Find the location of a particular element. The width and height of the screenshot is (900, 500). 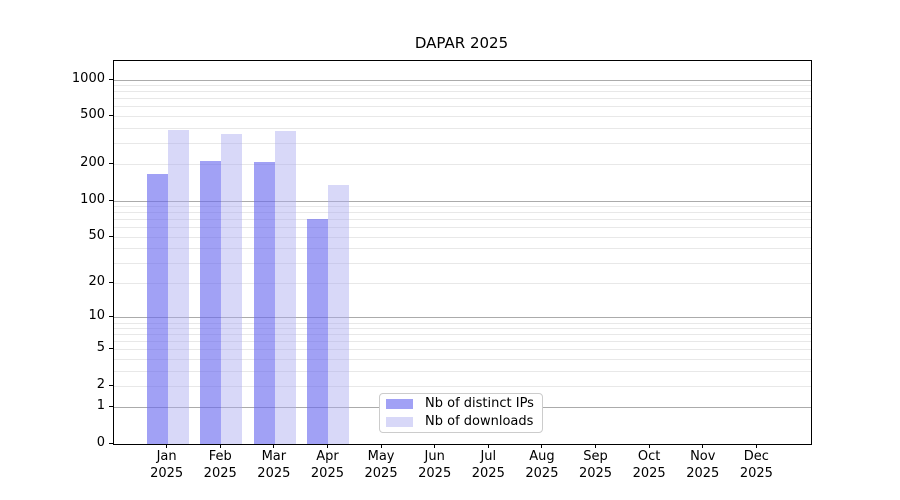

bar-distinct-ips-apr is located at coordinates (318, 331).